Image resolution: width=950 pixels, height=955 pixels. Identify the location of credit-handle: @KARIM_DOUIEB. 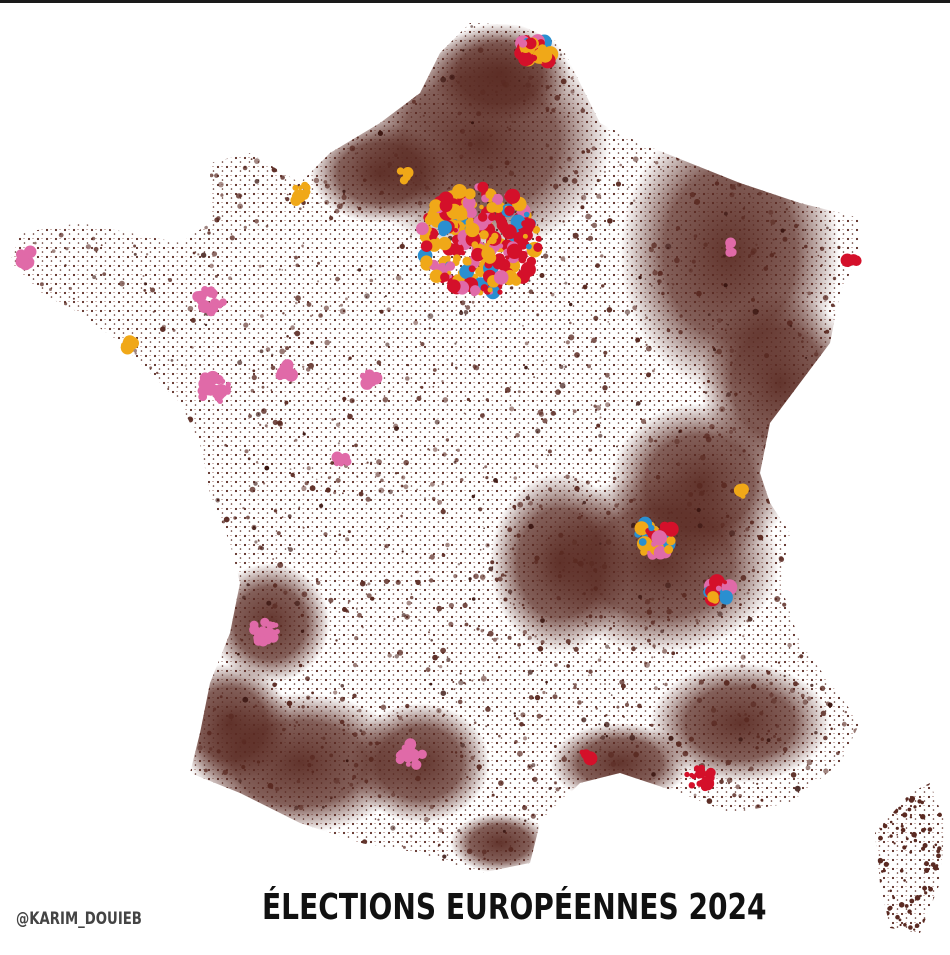
(79, 919).